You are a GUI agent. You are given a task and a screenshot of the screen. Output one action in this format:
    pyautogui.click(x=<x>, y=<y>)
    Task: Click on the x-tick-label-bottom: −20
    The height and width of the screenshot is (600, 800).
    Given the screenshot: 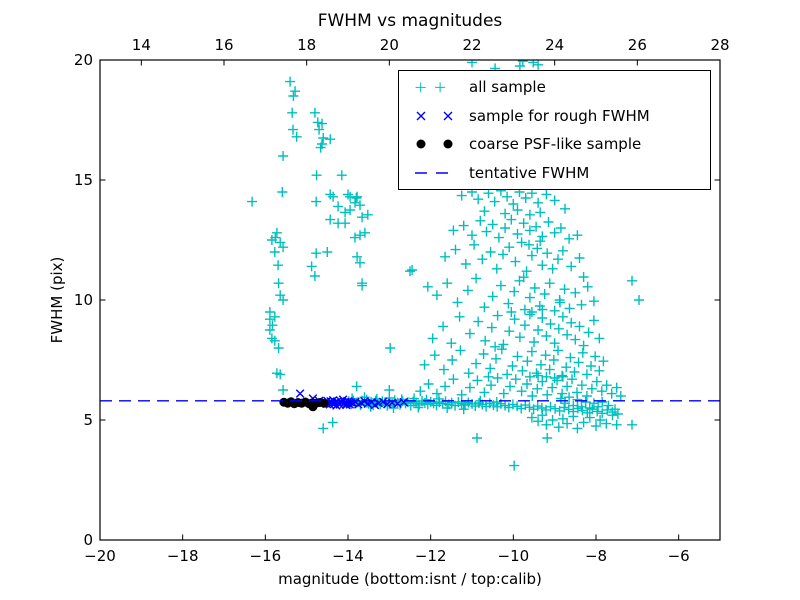 What is the action you would take?
    pyautogui.click(x=100, y=556)
    